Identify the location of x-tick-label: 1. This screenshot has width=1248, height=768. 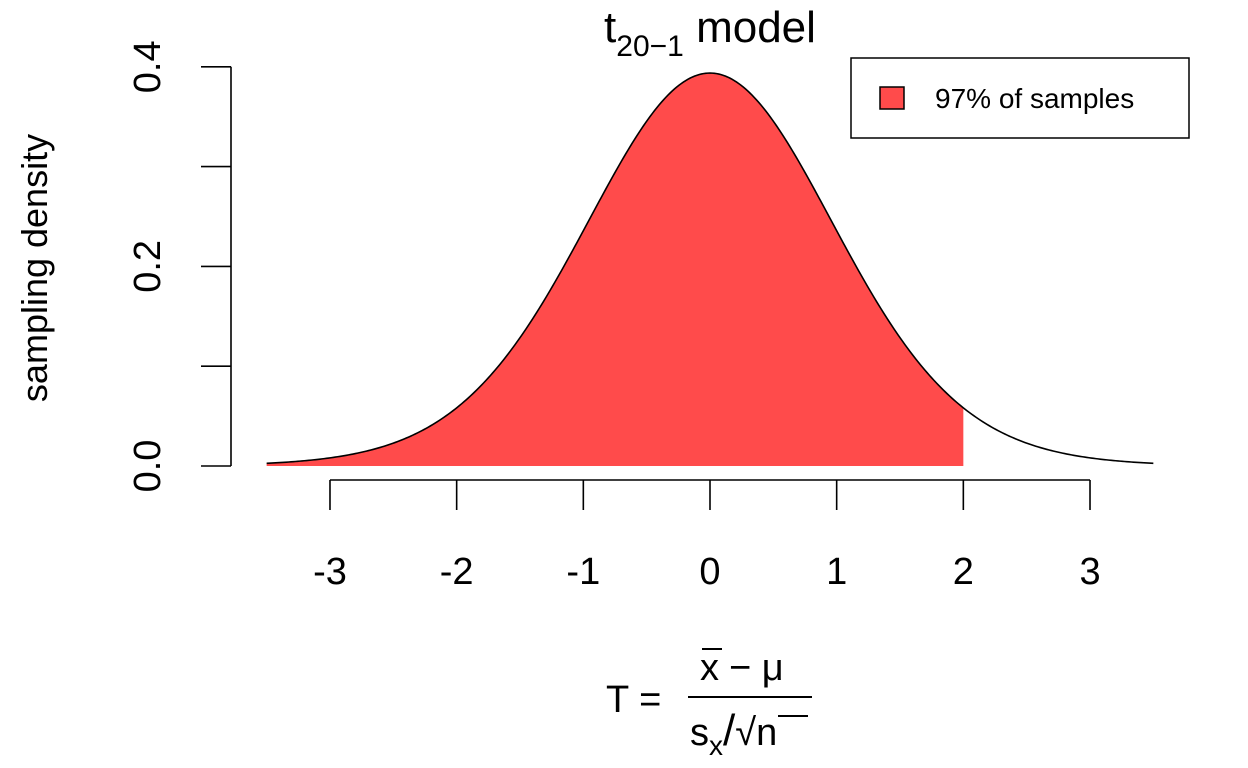
(836, 572).